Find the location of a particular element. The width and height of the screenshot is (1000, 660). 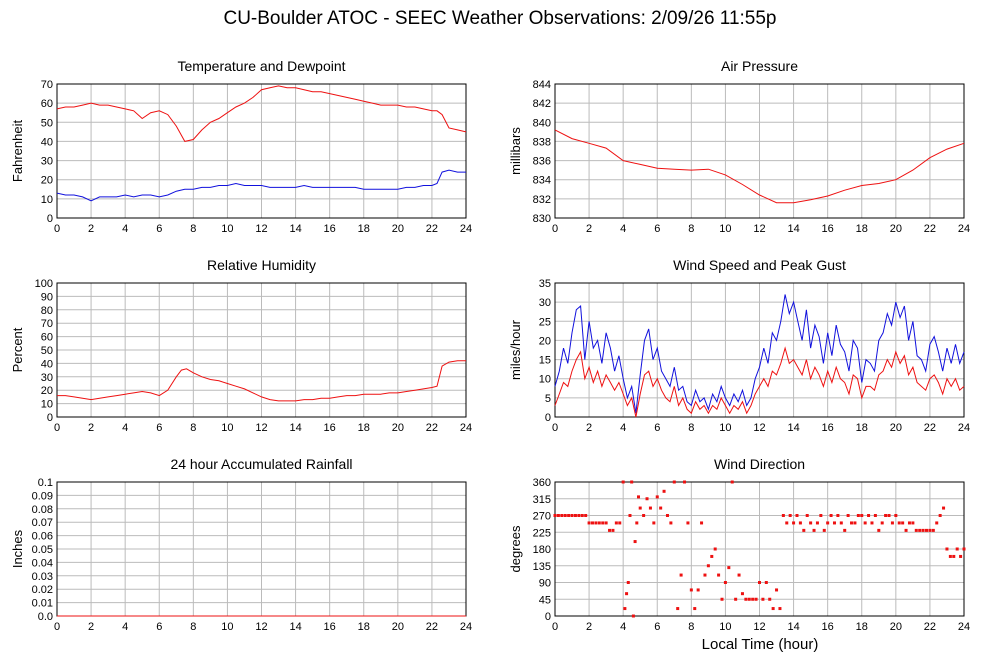

x-tick-label: 4 is located at coordinates (125, 627).